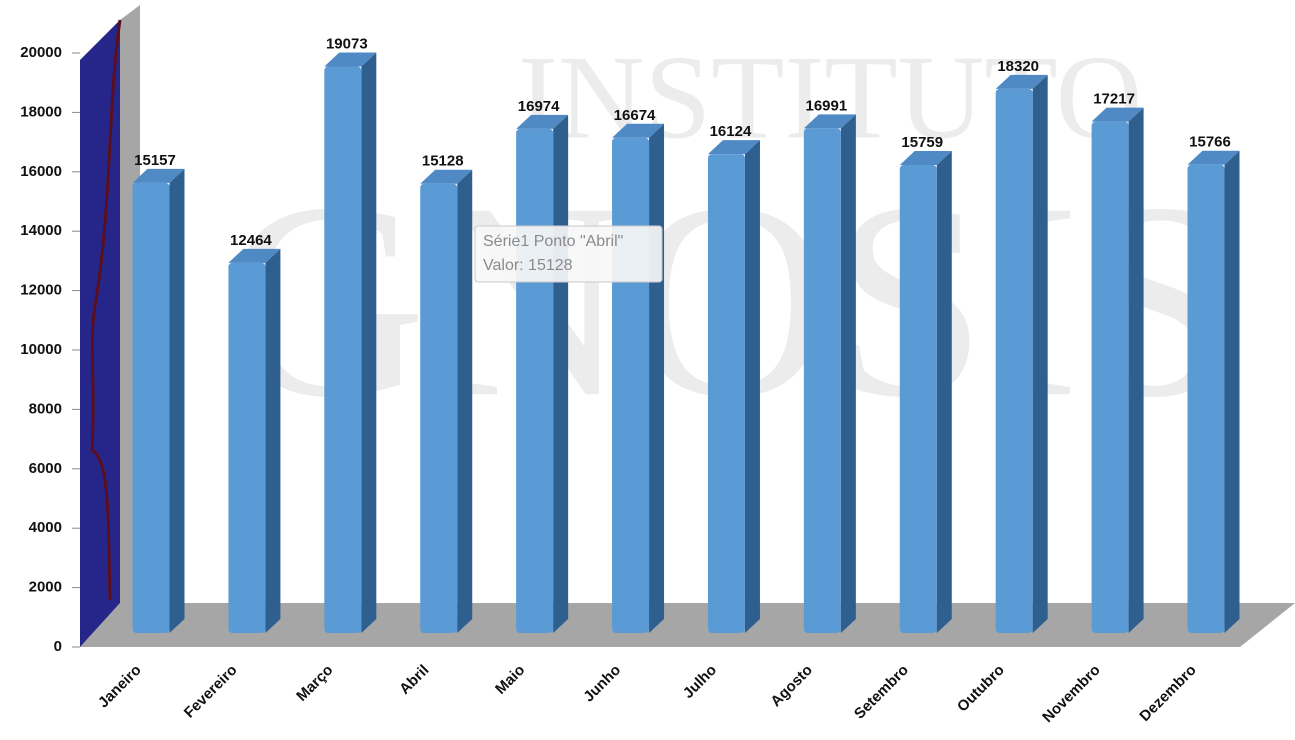 The image size is (1295, 740). I want to click on wall-edge, so click(106, 310).